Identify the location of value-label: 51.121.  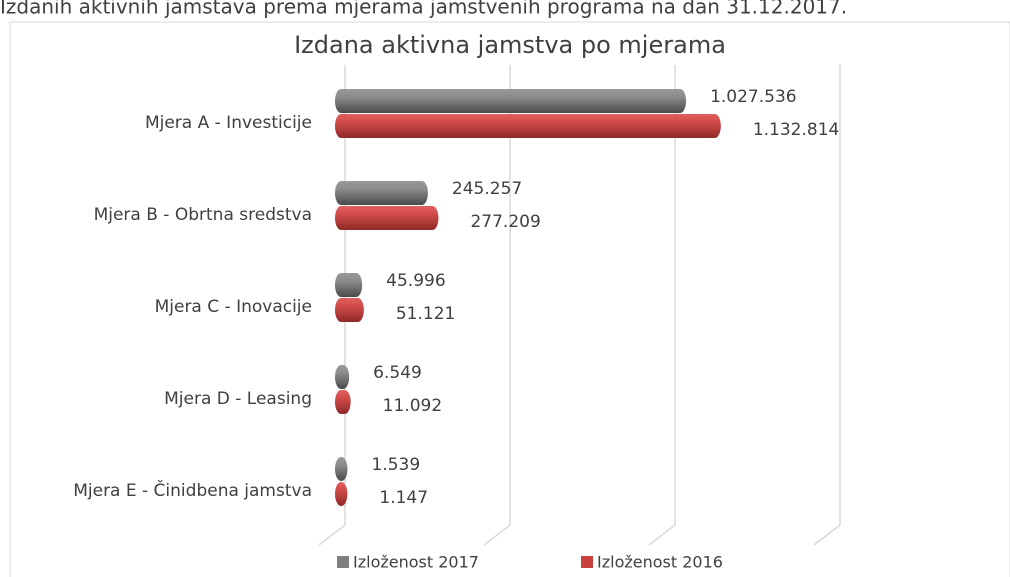
(425, 314).